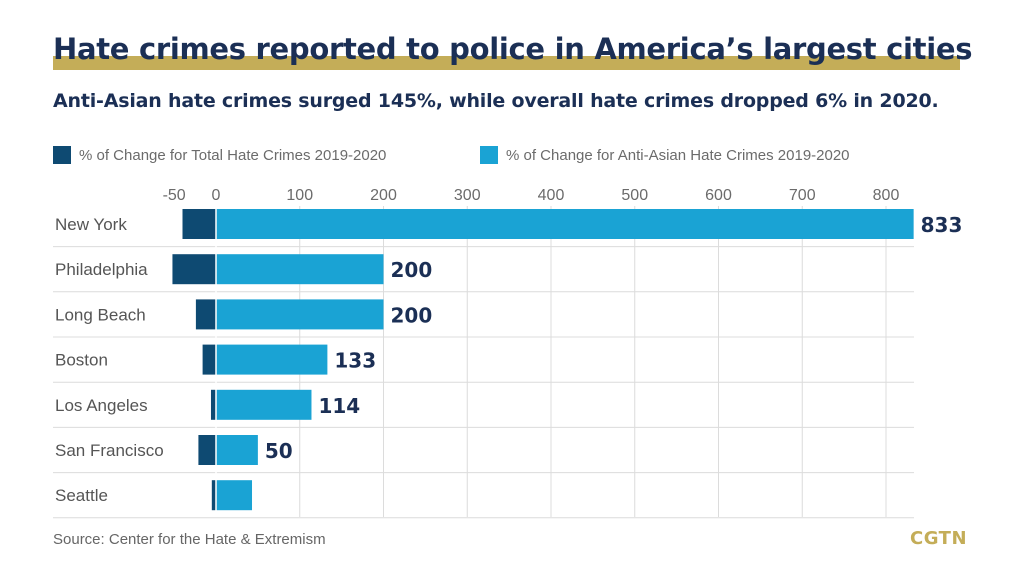 The width and height of the screenshot is (1024, 576). What do you see at coordinates (467, 195) in the screenshot?
I see `x-tick-label-4: 300` at bounding box center [467, 195].